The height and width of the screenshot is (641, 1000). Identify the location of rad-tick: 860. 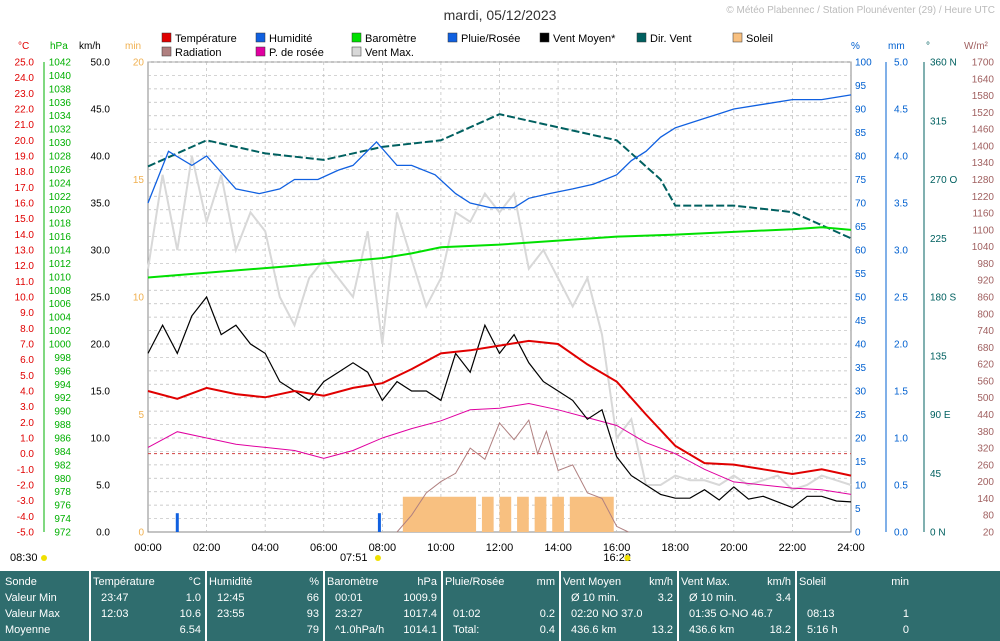
(985, 298).